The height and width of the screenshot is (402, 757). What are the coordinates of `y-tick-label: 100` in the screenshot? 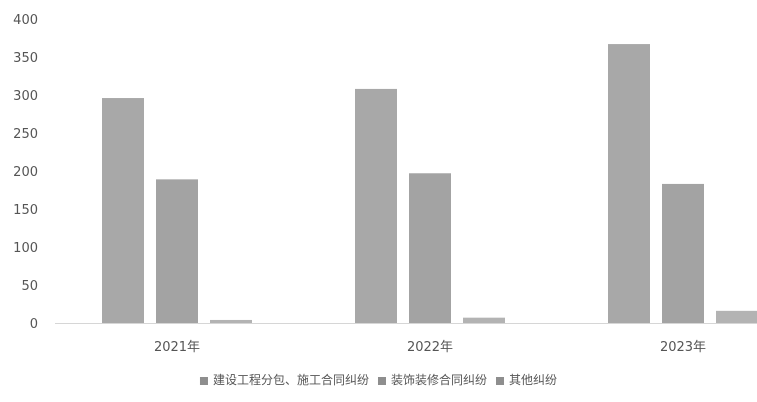 It's located at (25, 248).